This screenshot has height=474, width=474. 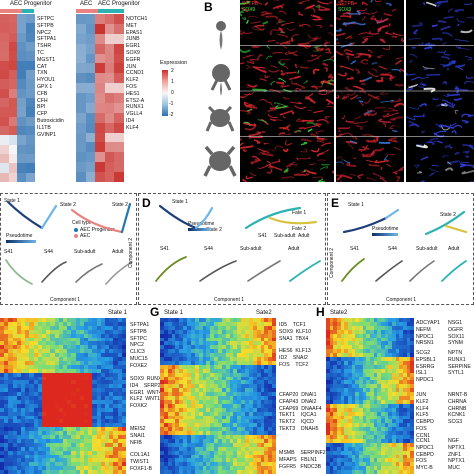 I want to click on g-gene-label: MSMB SERPINF2, so click(x=302, y=453).